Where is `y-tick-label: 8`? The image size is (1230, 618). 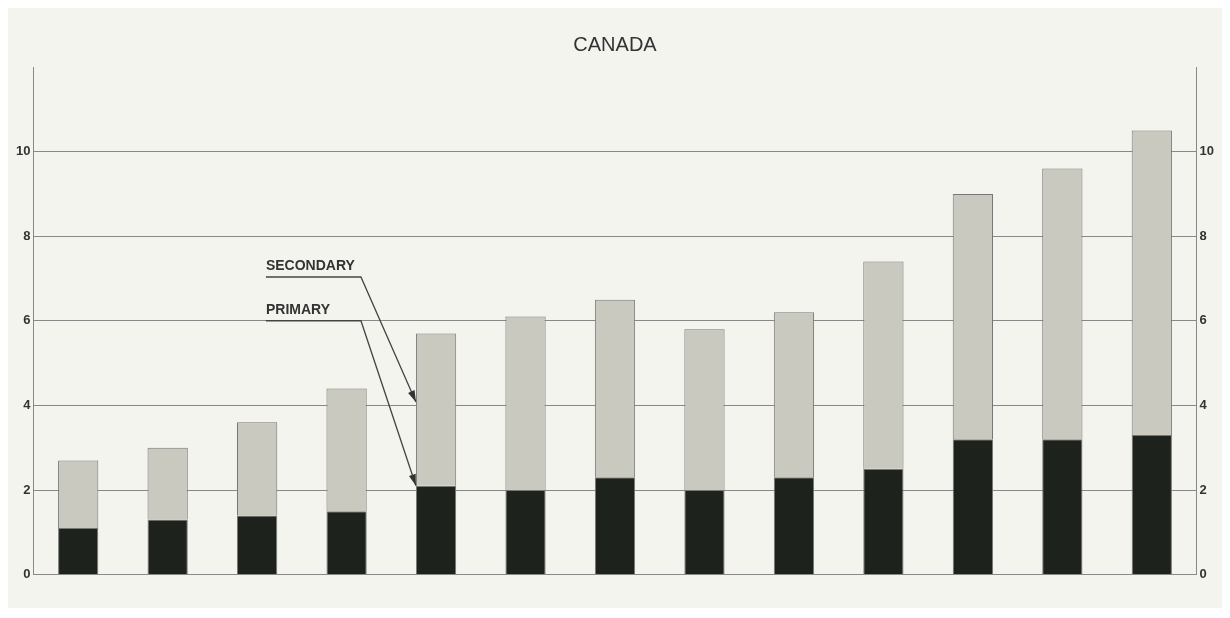 y-tick-label: 8 is located at coordinates (27, 235).